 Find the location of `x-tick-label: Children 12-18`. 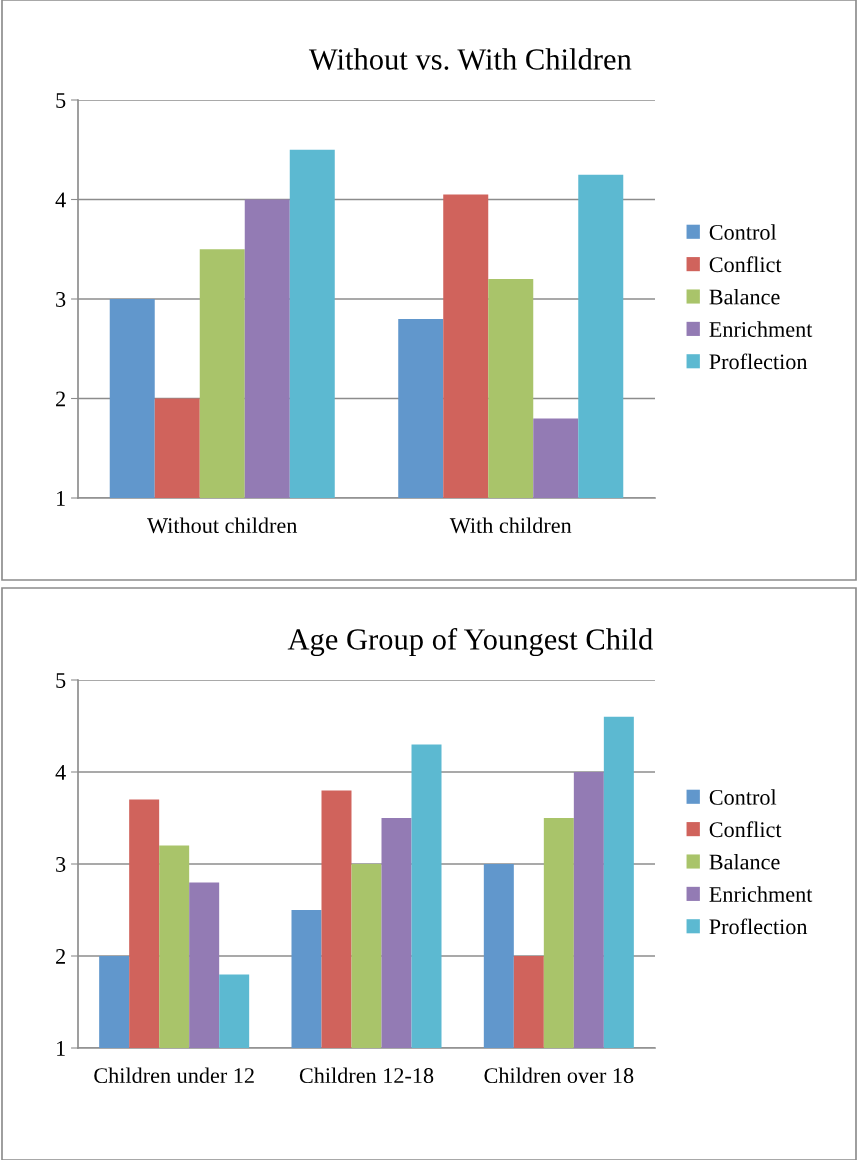

x-tick-label: Children 12-18 is located at coordinates (366, 1075).